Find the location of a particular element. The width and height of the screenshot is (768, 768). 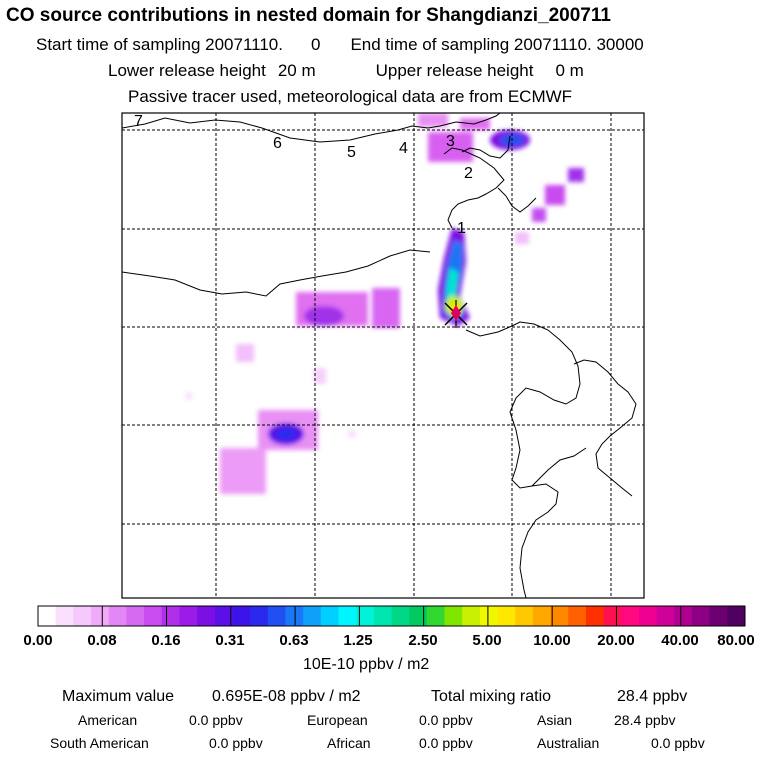

colorbar-tick-label: 10.00 is located at coordinates (552, 640).